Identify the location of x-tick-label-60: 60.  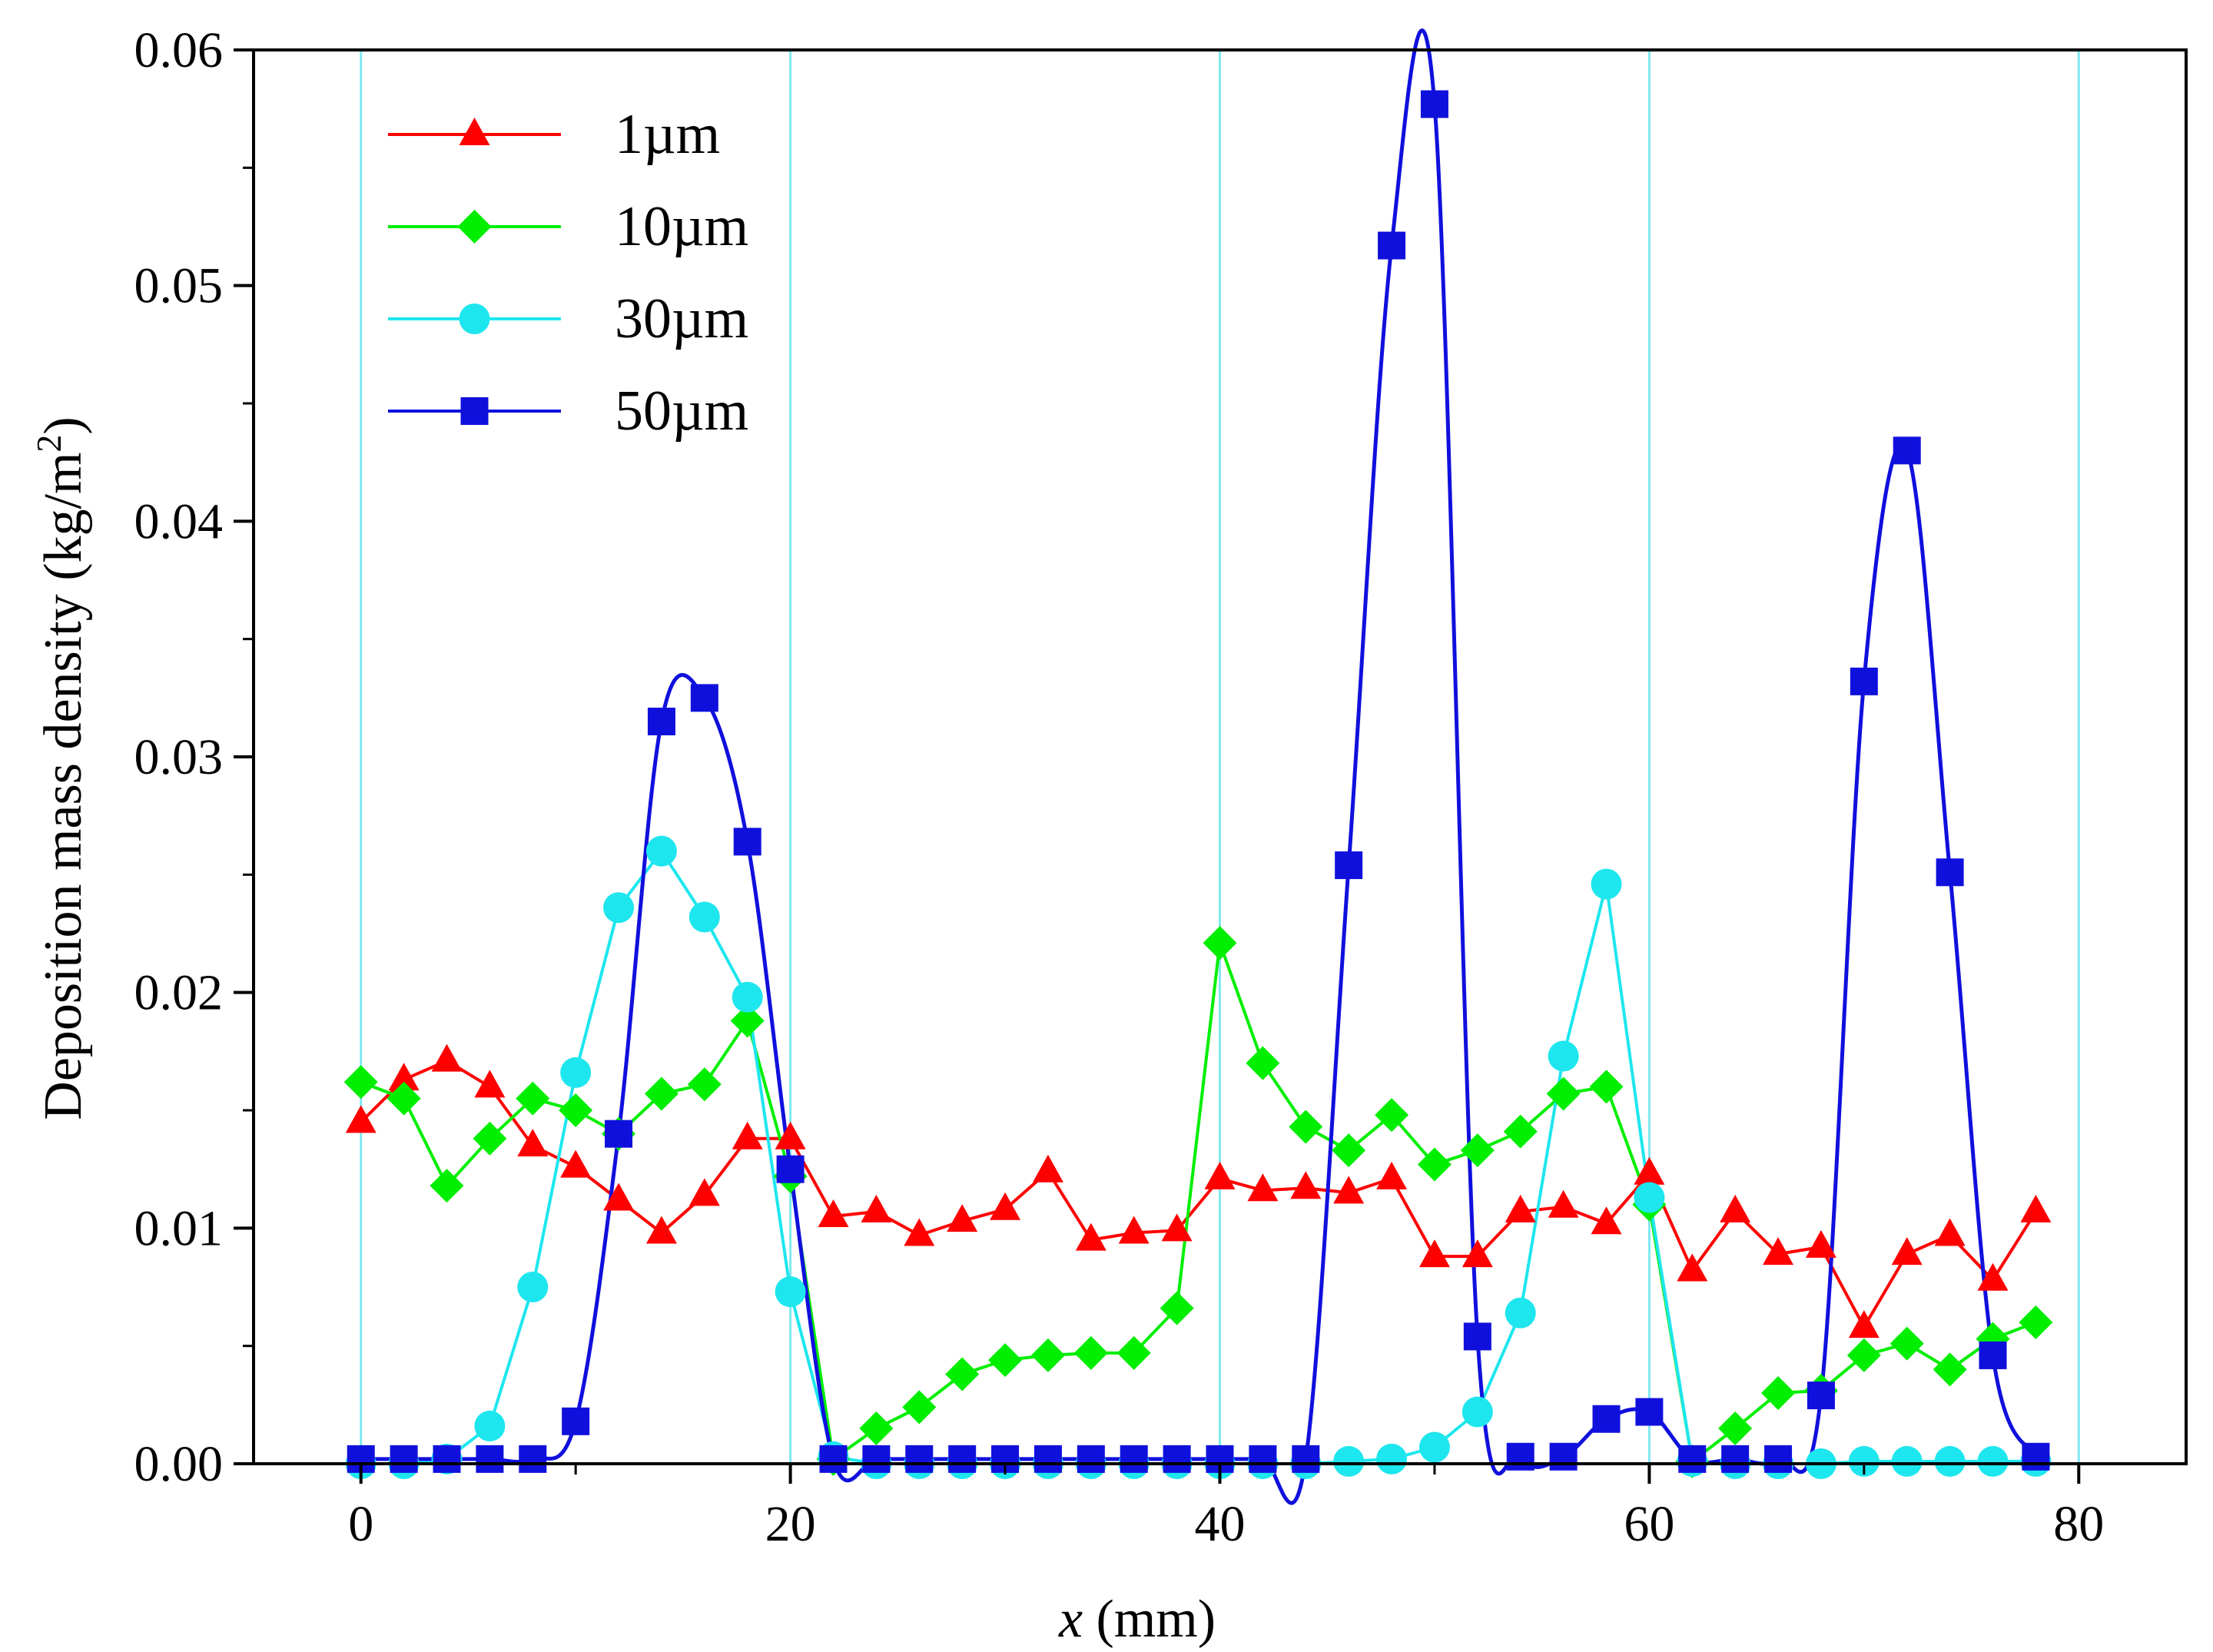
(1649, 1524).